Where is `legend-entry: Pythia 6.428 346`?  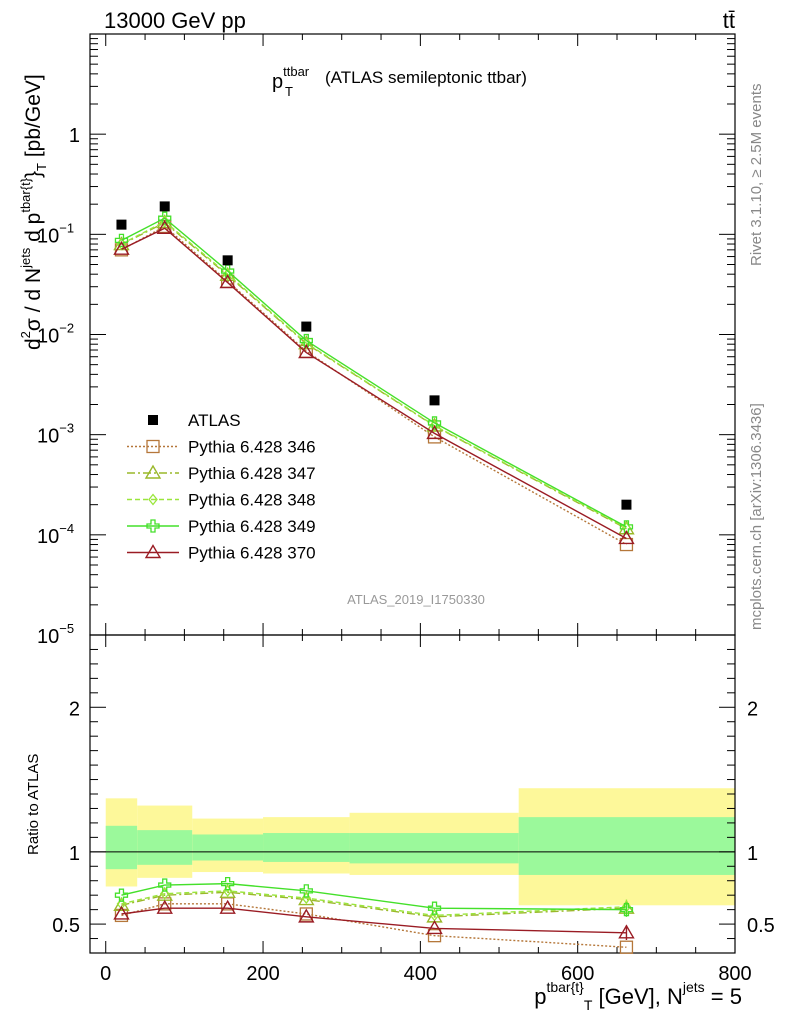
legend-entry: Pythia 6.428 346 is located at coordinates (221, 447).